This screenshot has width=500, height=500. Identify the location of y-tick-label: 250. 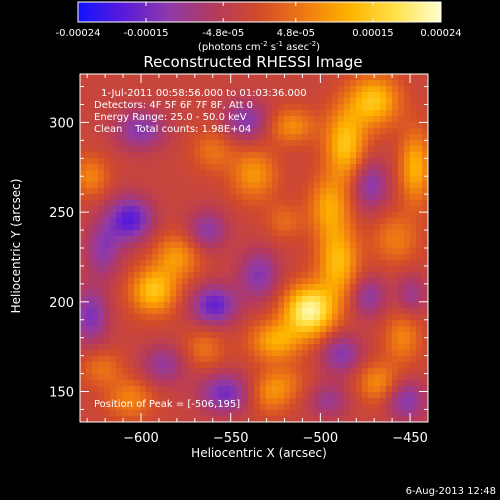
(61, 213).